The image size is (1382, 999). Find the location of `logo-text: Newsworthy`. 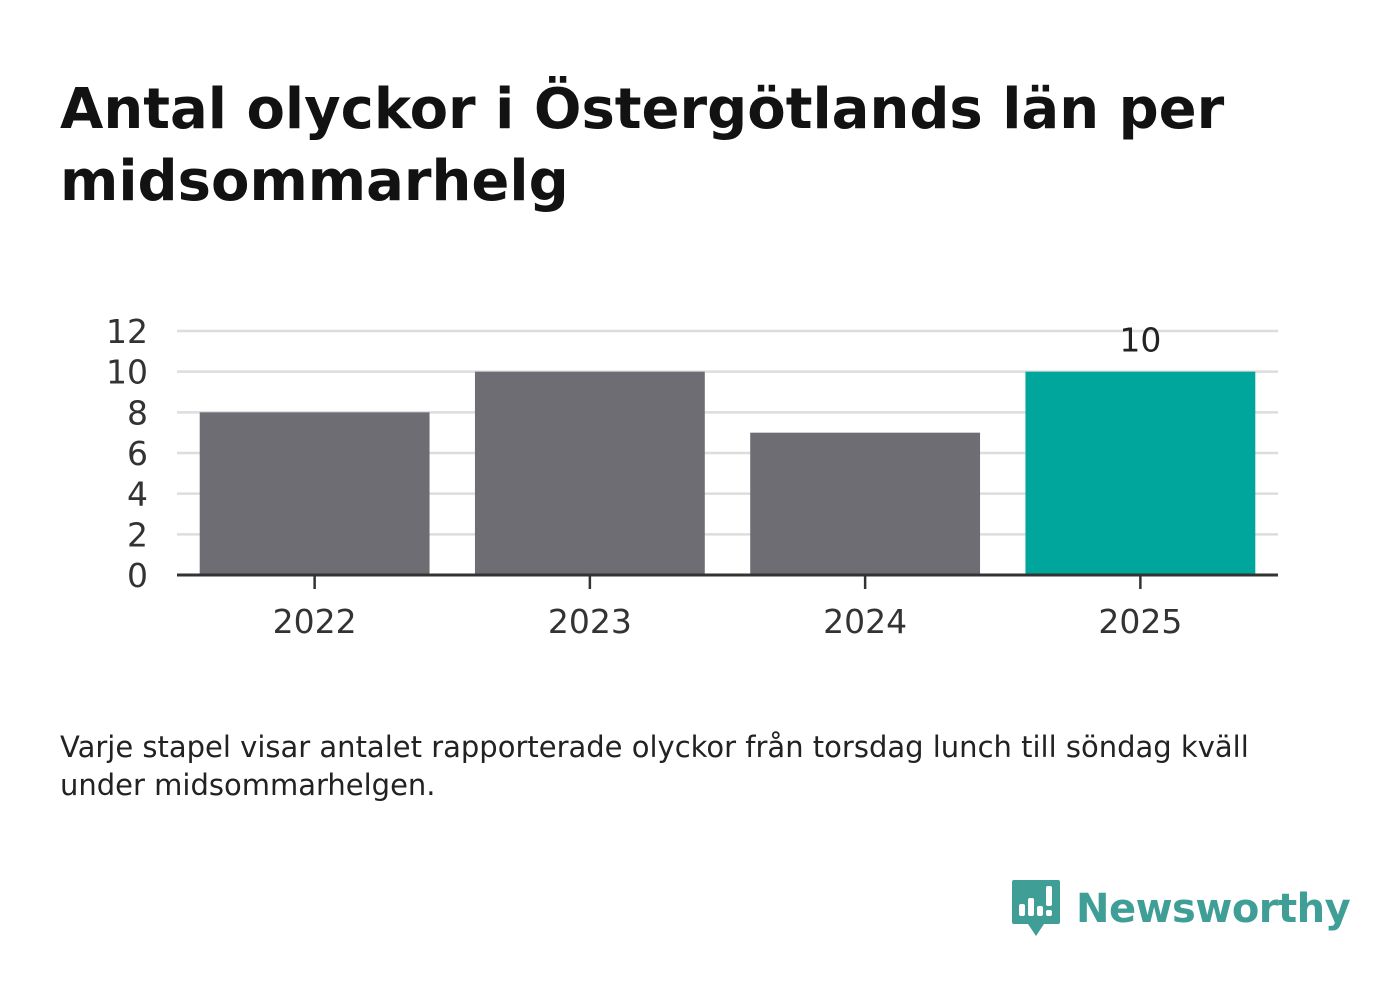

logo-text: Newsworthy is located at coordinates (1213, 909).